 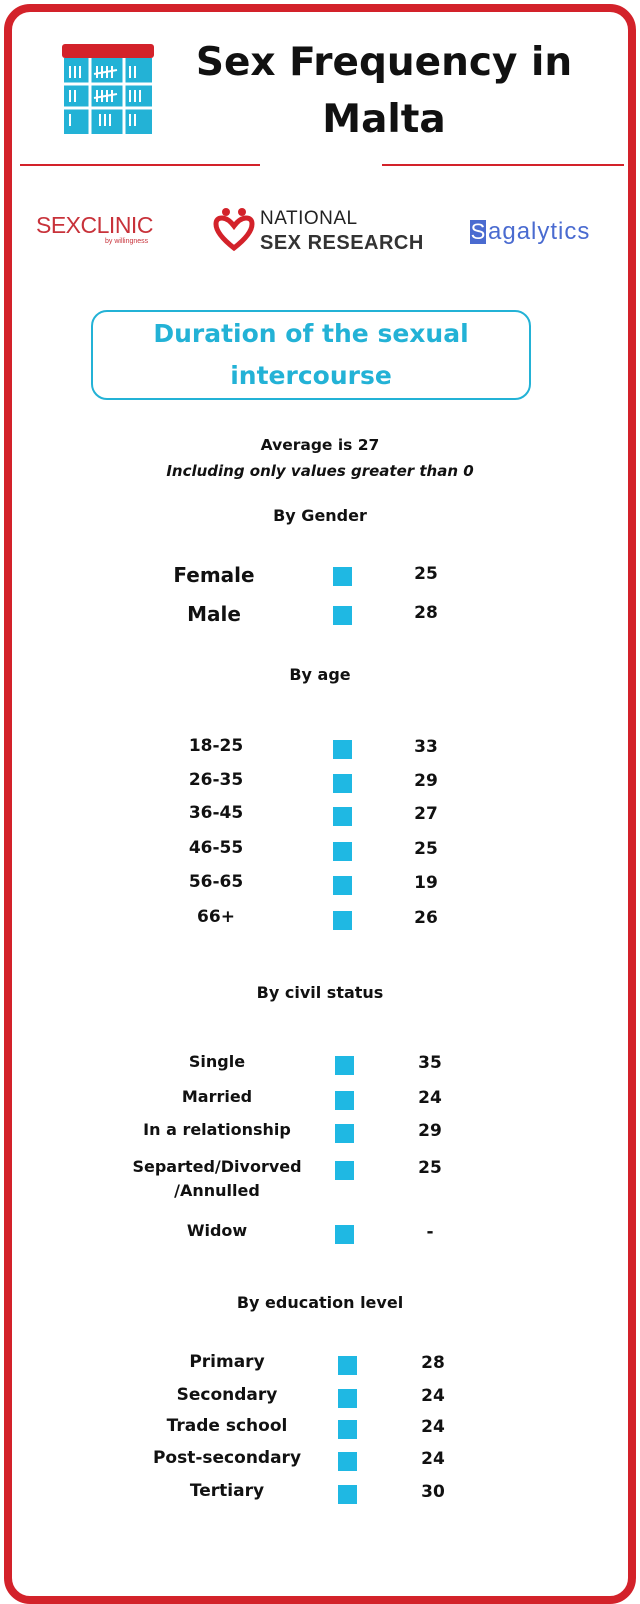 I want to click on row-label-female: Female, so click(x=214, y=575).